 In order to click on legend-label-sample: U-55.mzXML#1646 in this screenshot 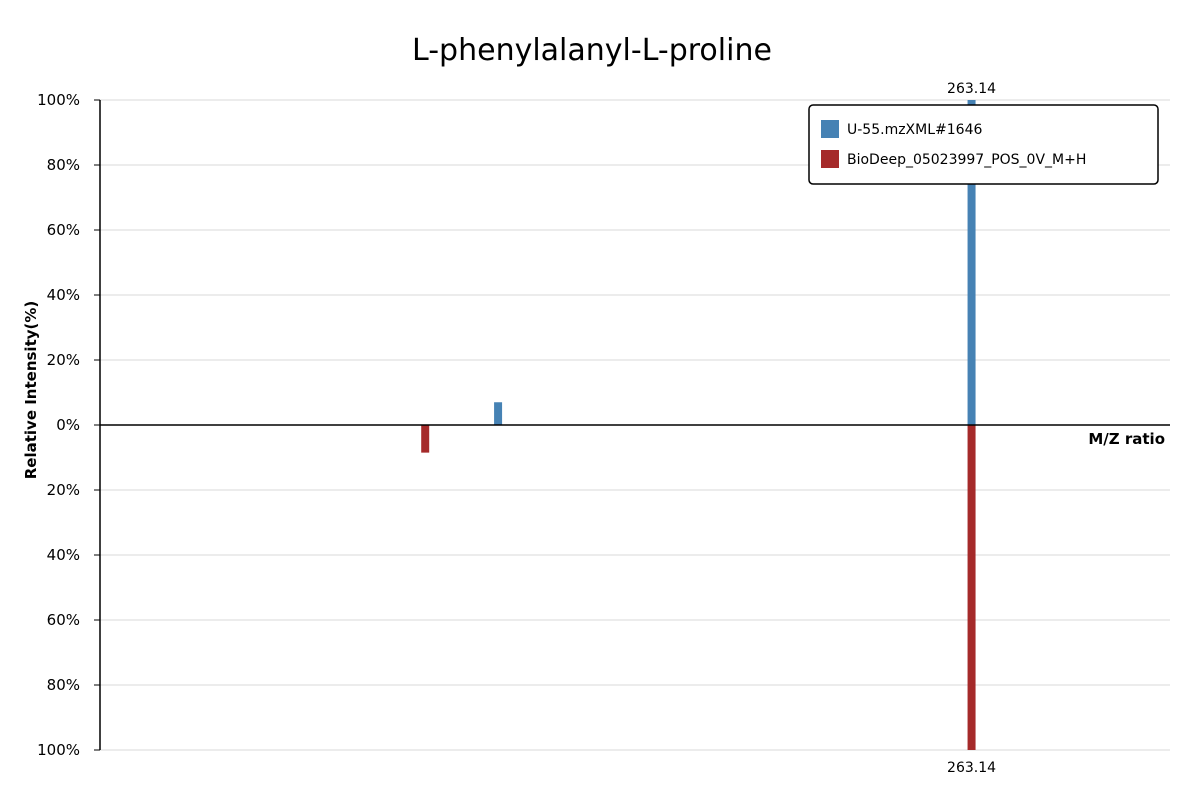, I will do `click(914, 130)`.